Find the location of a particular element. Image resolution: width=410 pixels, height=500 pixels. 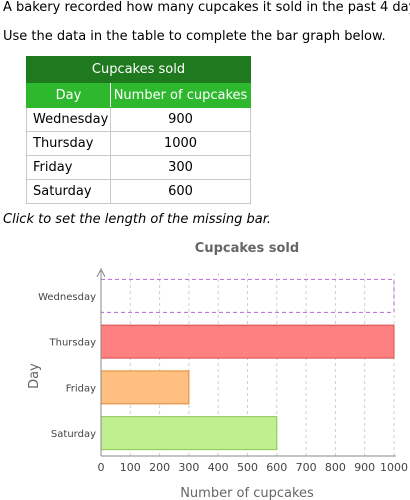

x-tick-label: 900 is located at coordinates (364, 467).